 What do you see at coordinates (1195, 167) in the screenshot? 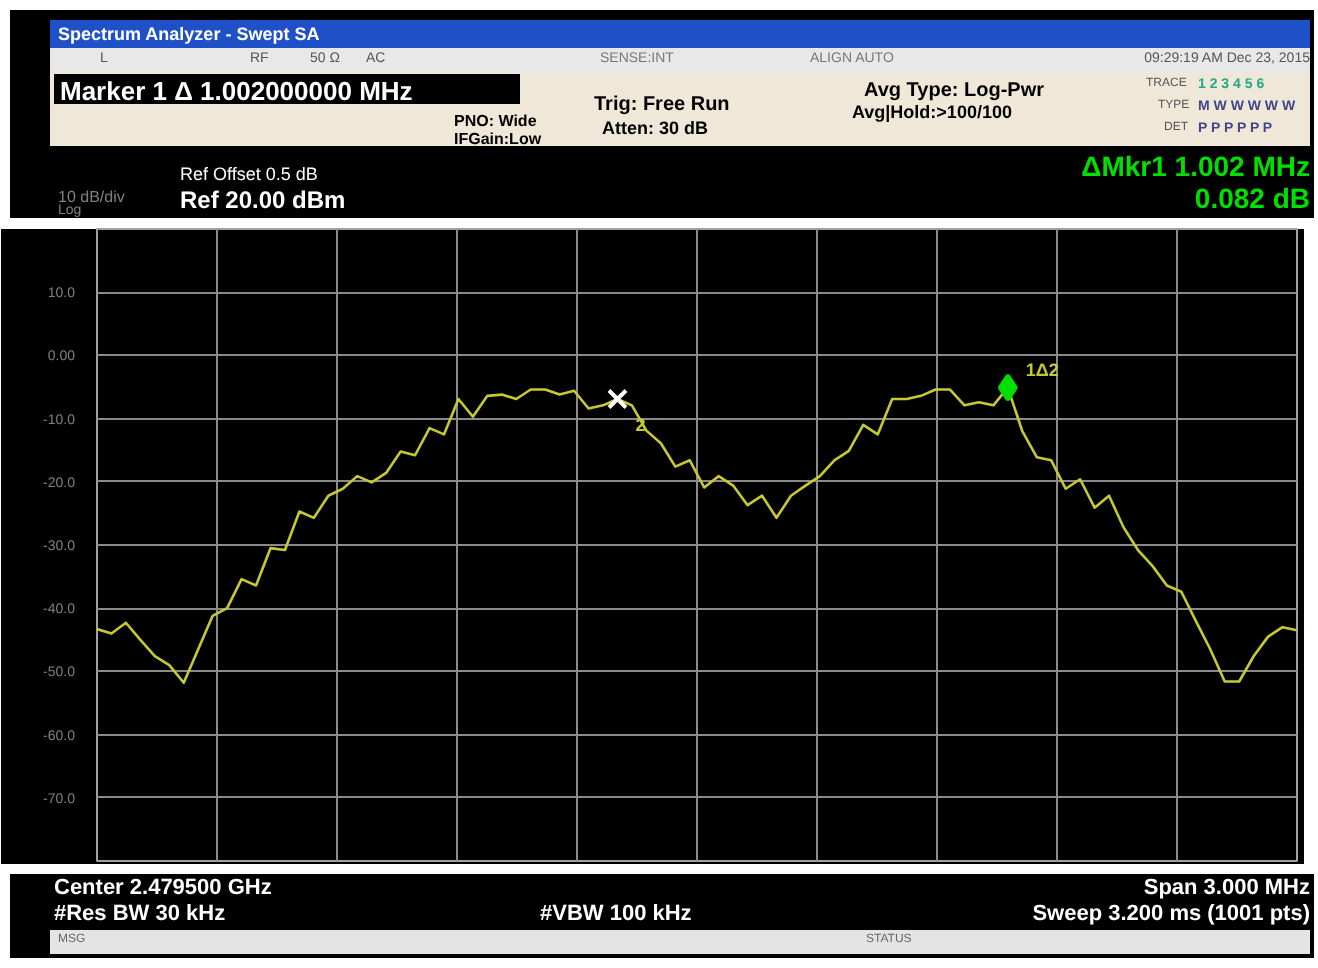
I see `text: ΔMkr1 1.002 MHz` at bounding box center [1195, 167].